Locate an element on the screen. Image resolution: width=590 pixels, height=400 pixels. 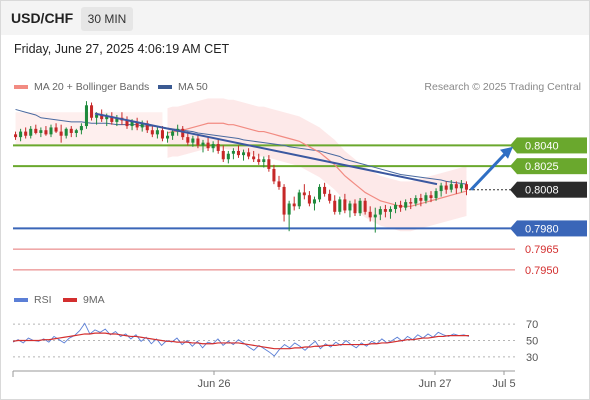
time-tick-label: Jun 27 is located at coordinates (434, 384).